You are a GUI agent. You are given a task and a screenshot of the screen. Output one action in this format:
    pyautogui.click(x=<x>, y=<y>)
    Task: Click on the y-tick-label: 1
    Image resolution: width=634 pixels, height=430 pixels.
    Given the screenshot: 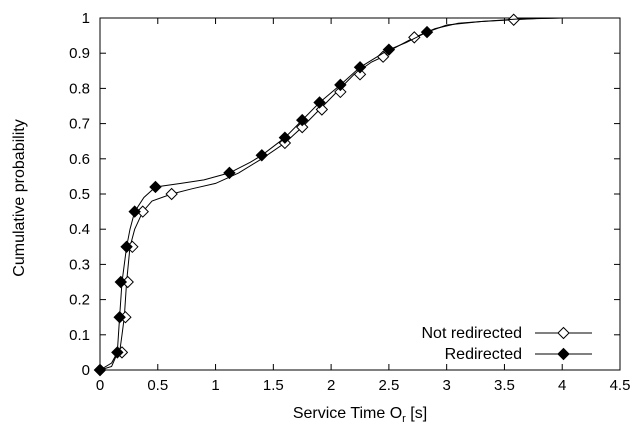 What is the action you would take?
    pyautogui.click(x=86, y=18)
    